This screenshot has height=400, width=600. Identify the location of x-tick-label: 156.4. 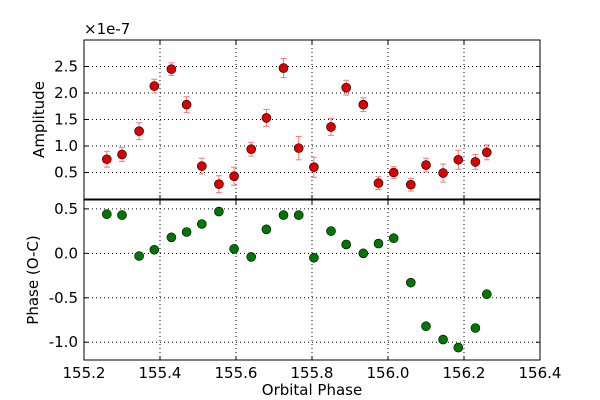
(540, 373).